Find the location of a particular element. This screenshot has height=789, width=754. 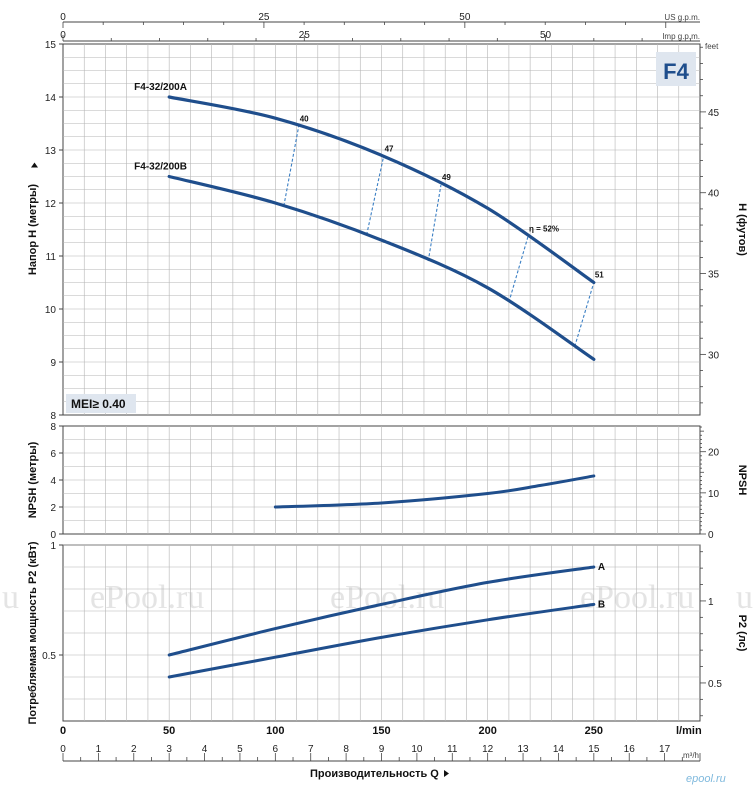

y-axis-title-left: Потребляемая мощность P2 (кВт) is located at coordinates (33, 632).